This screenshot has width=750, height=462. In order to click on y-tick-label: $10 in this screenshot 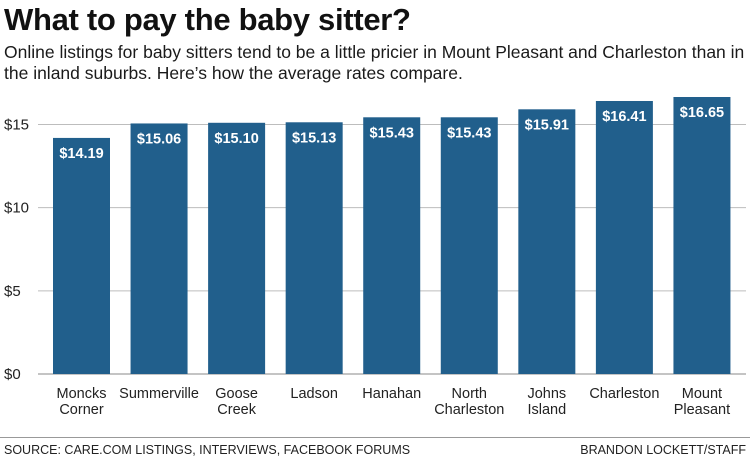, I will do `click(16, 208)`.